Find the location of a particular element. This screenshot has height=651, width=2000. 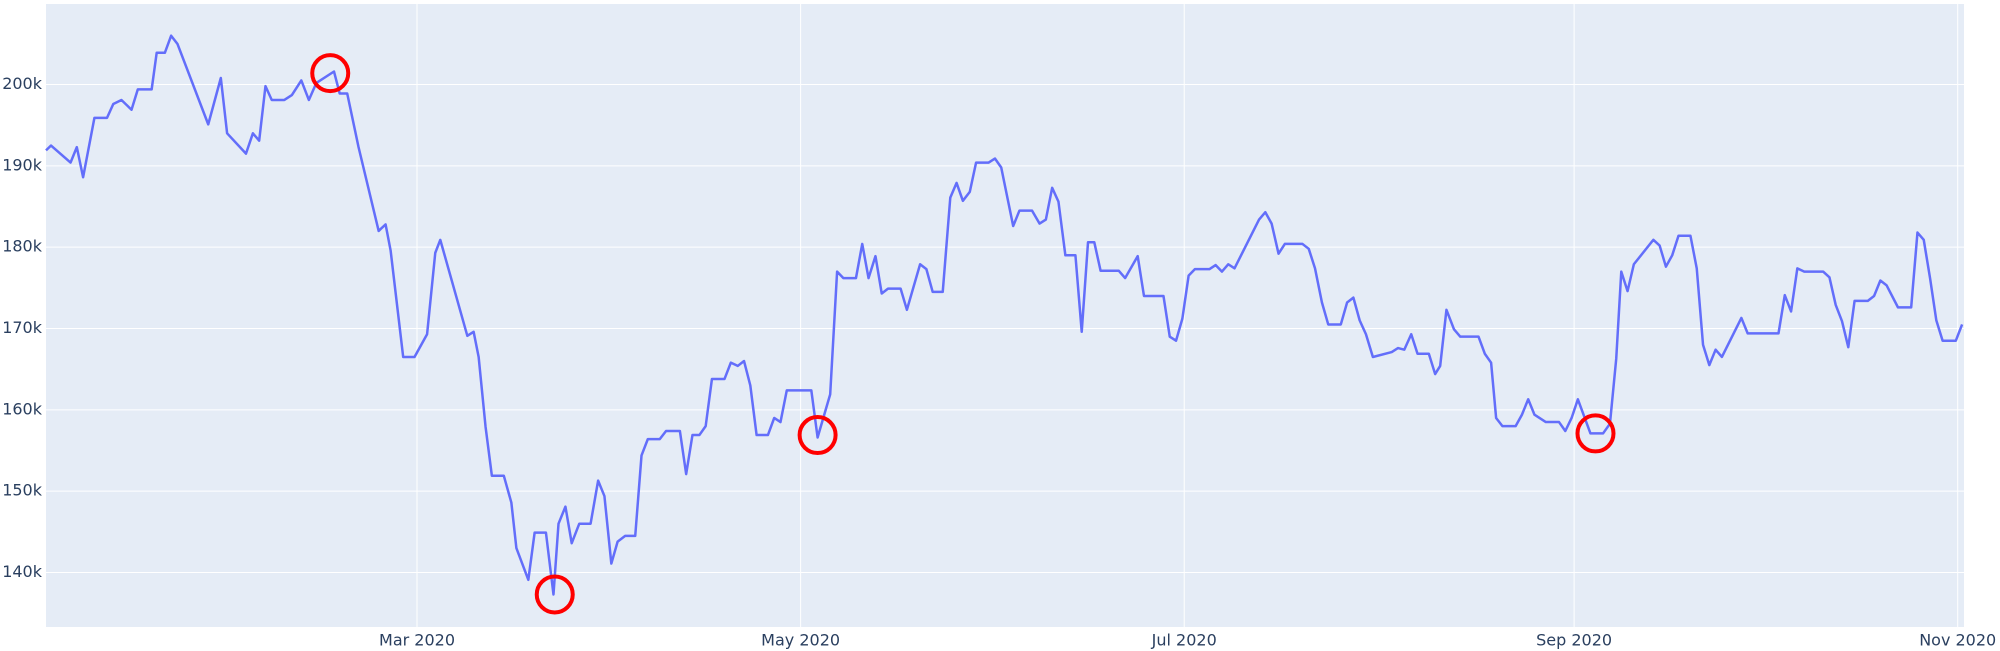

x-tick-label: Sep 2020 is located at coordinates (1574, 640).